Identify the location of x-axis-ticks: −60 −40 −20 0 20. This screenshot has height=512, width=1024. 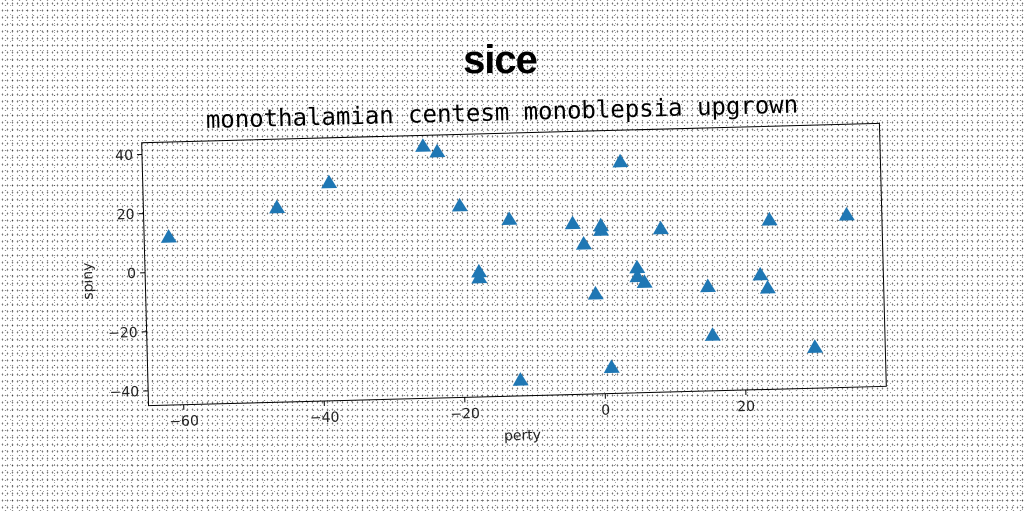
(462, 409).